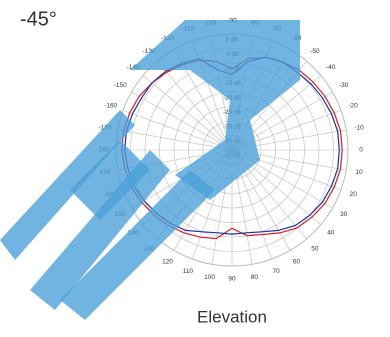 The image size is (390, 337). Describe the element at coordinates (110, 106) in the screenshot. I see `angle-label: -160` at that location.